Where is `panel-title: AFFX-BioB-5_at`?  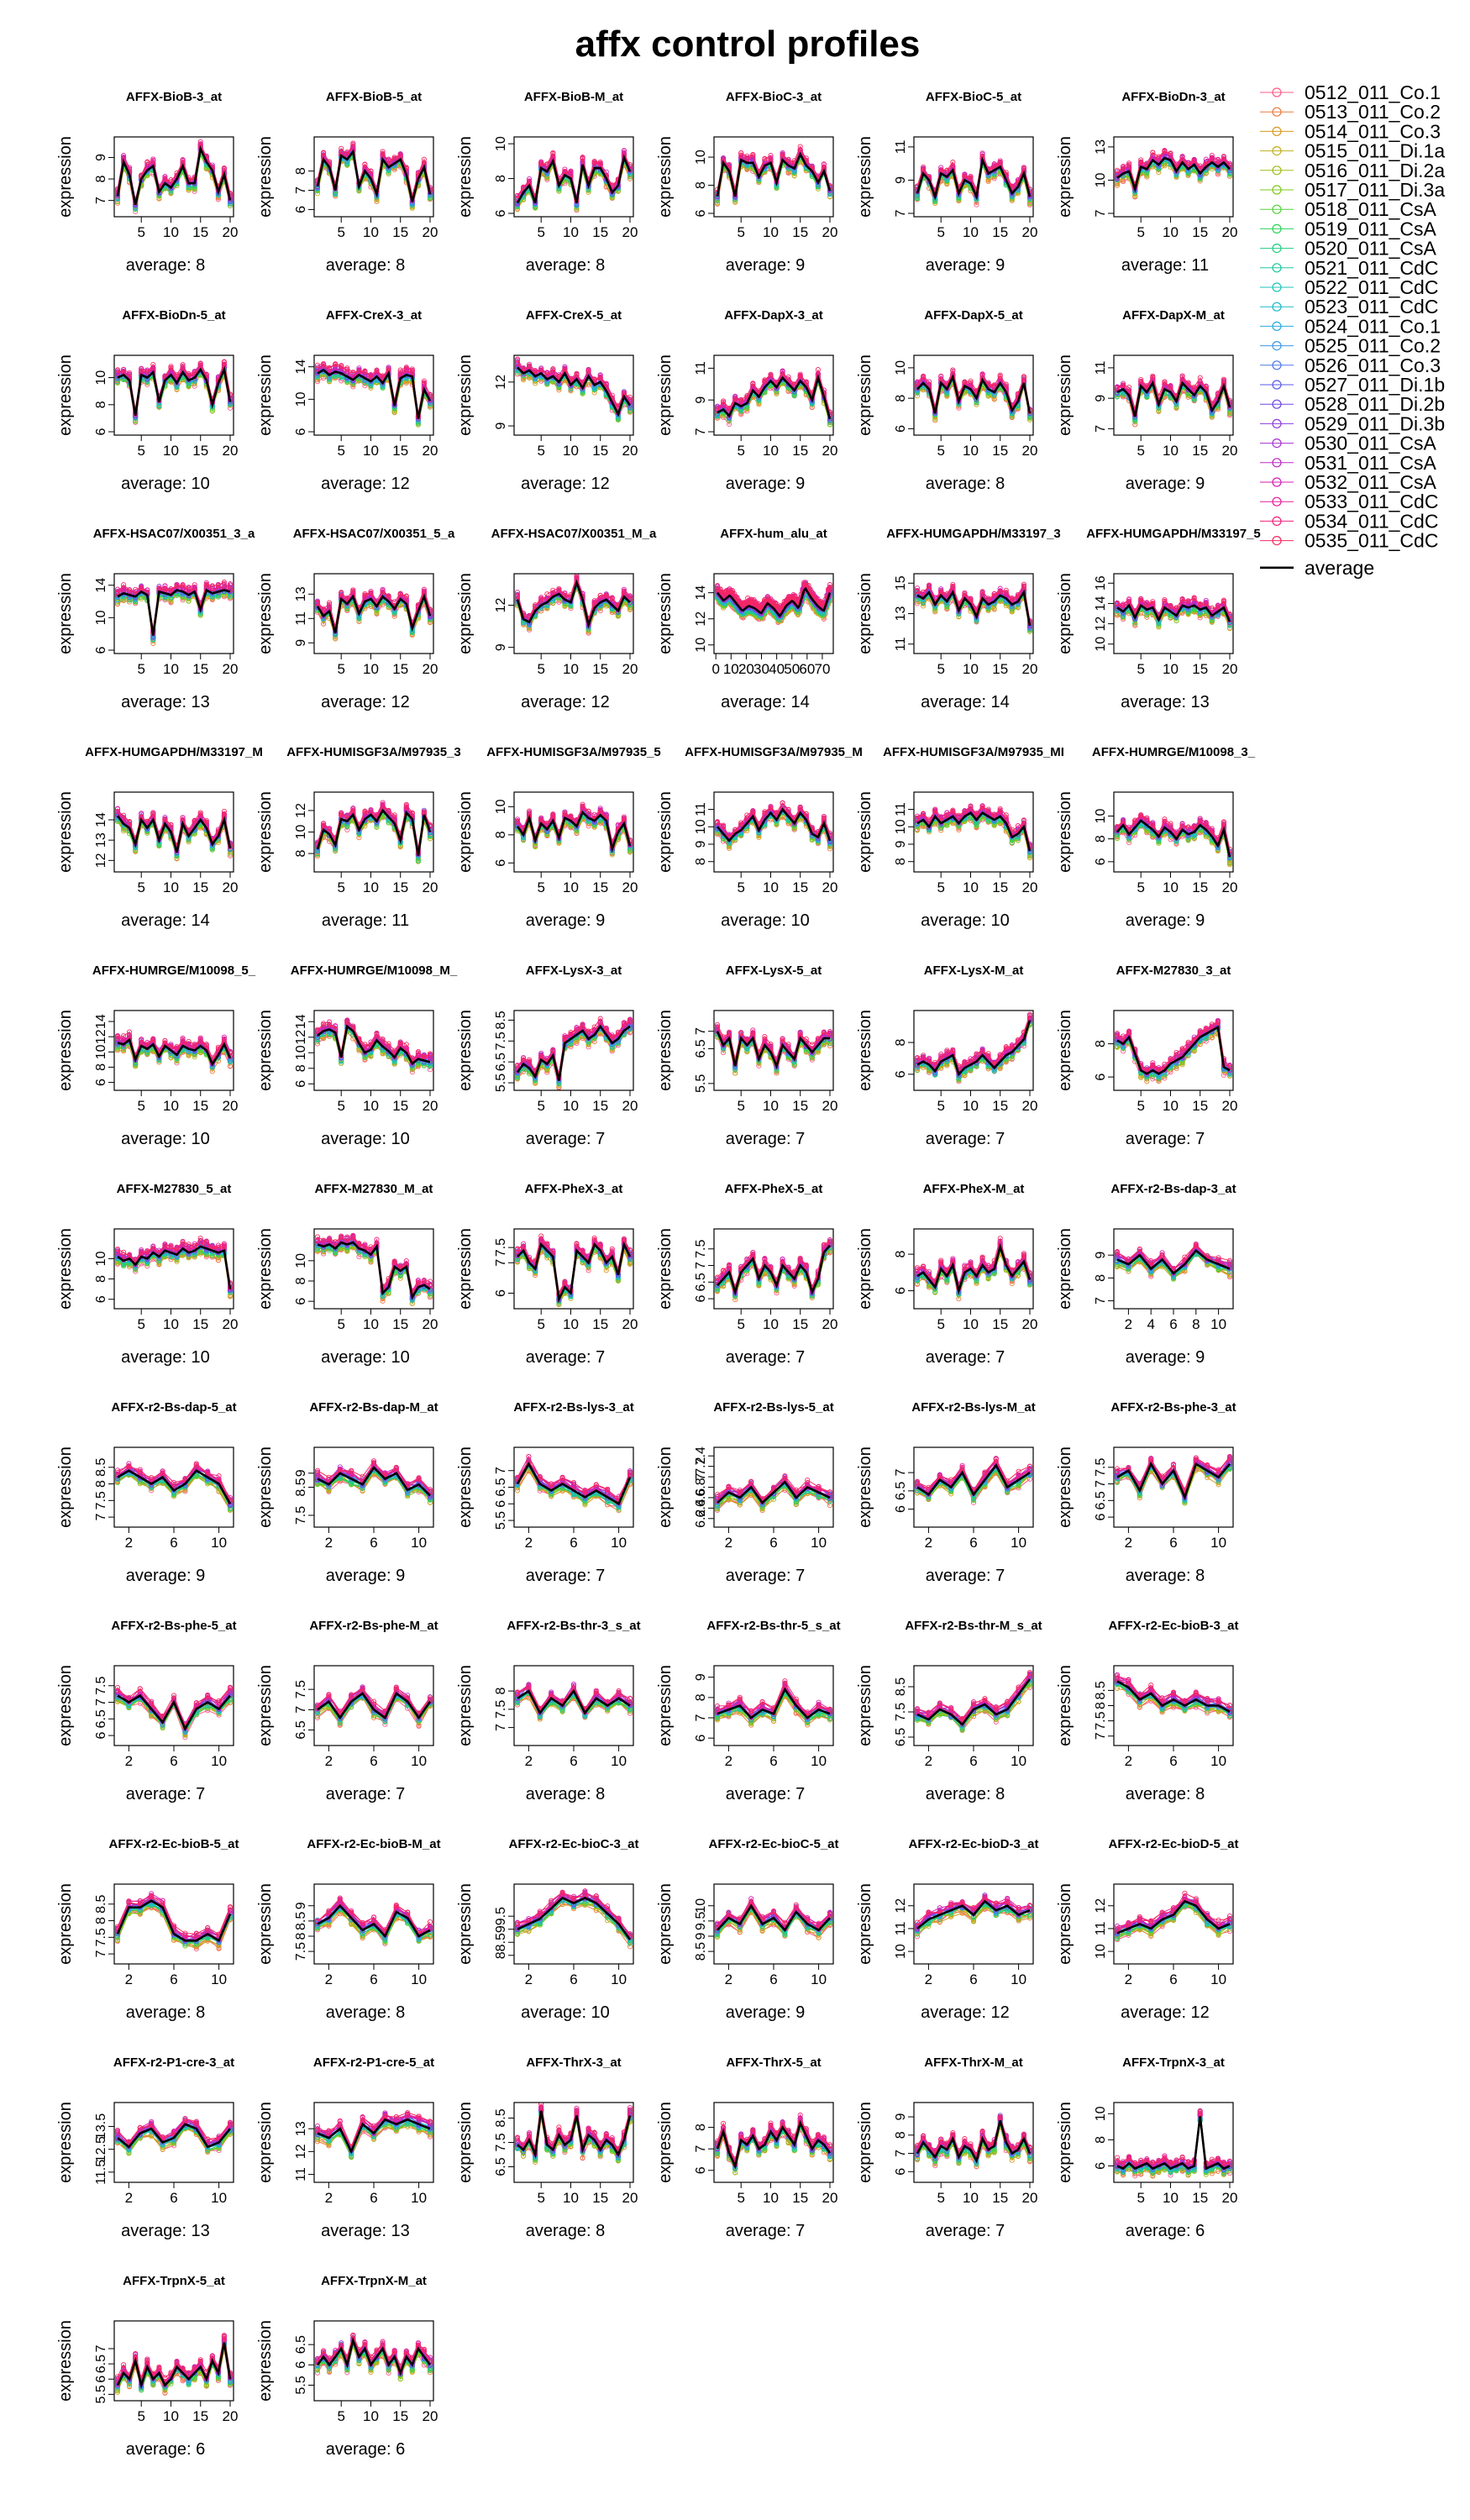
panel-title: AFFX-BioB-5_at is located at coordinates (374, 97).